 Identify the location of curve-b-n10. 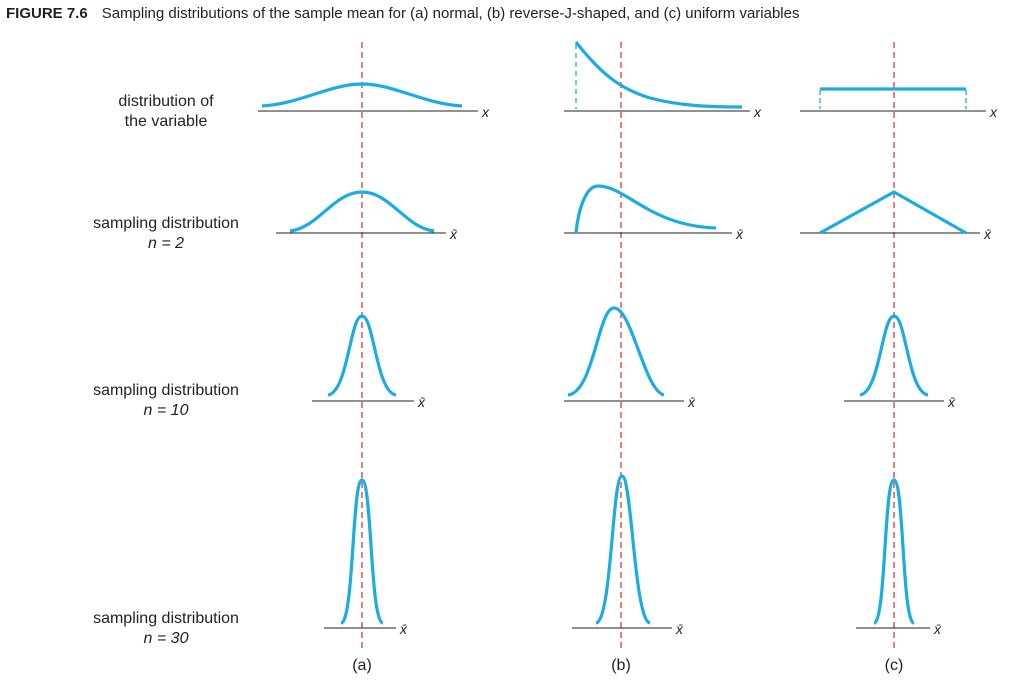
(616, 351).